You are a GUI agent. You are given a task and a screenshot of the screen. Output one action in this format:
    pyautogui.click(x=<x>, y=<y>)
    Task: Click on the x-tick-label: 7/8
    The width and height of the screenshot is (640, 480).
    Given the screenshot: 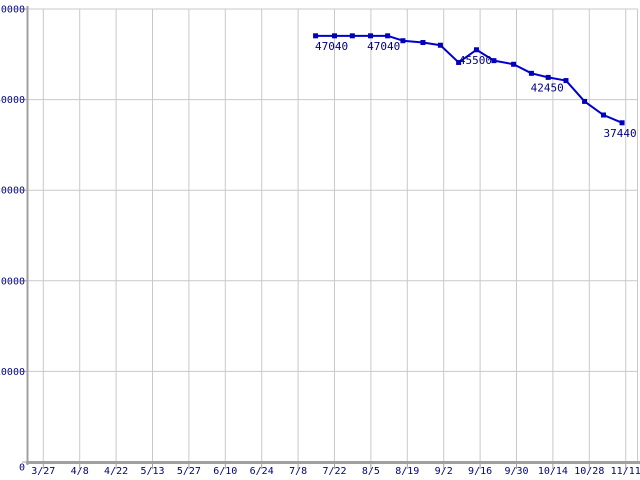 What is the action you would take?
    pyautogui.click(x=298, y=471)
    